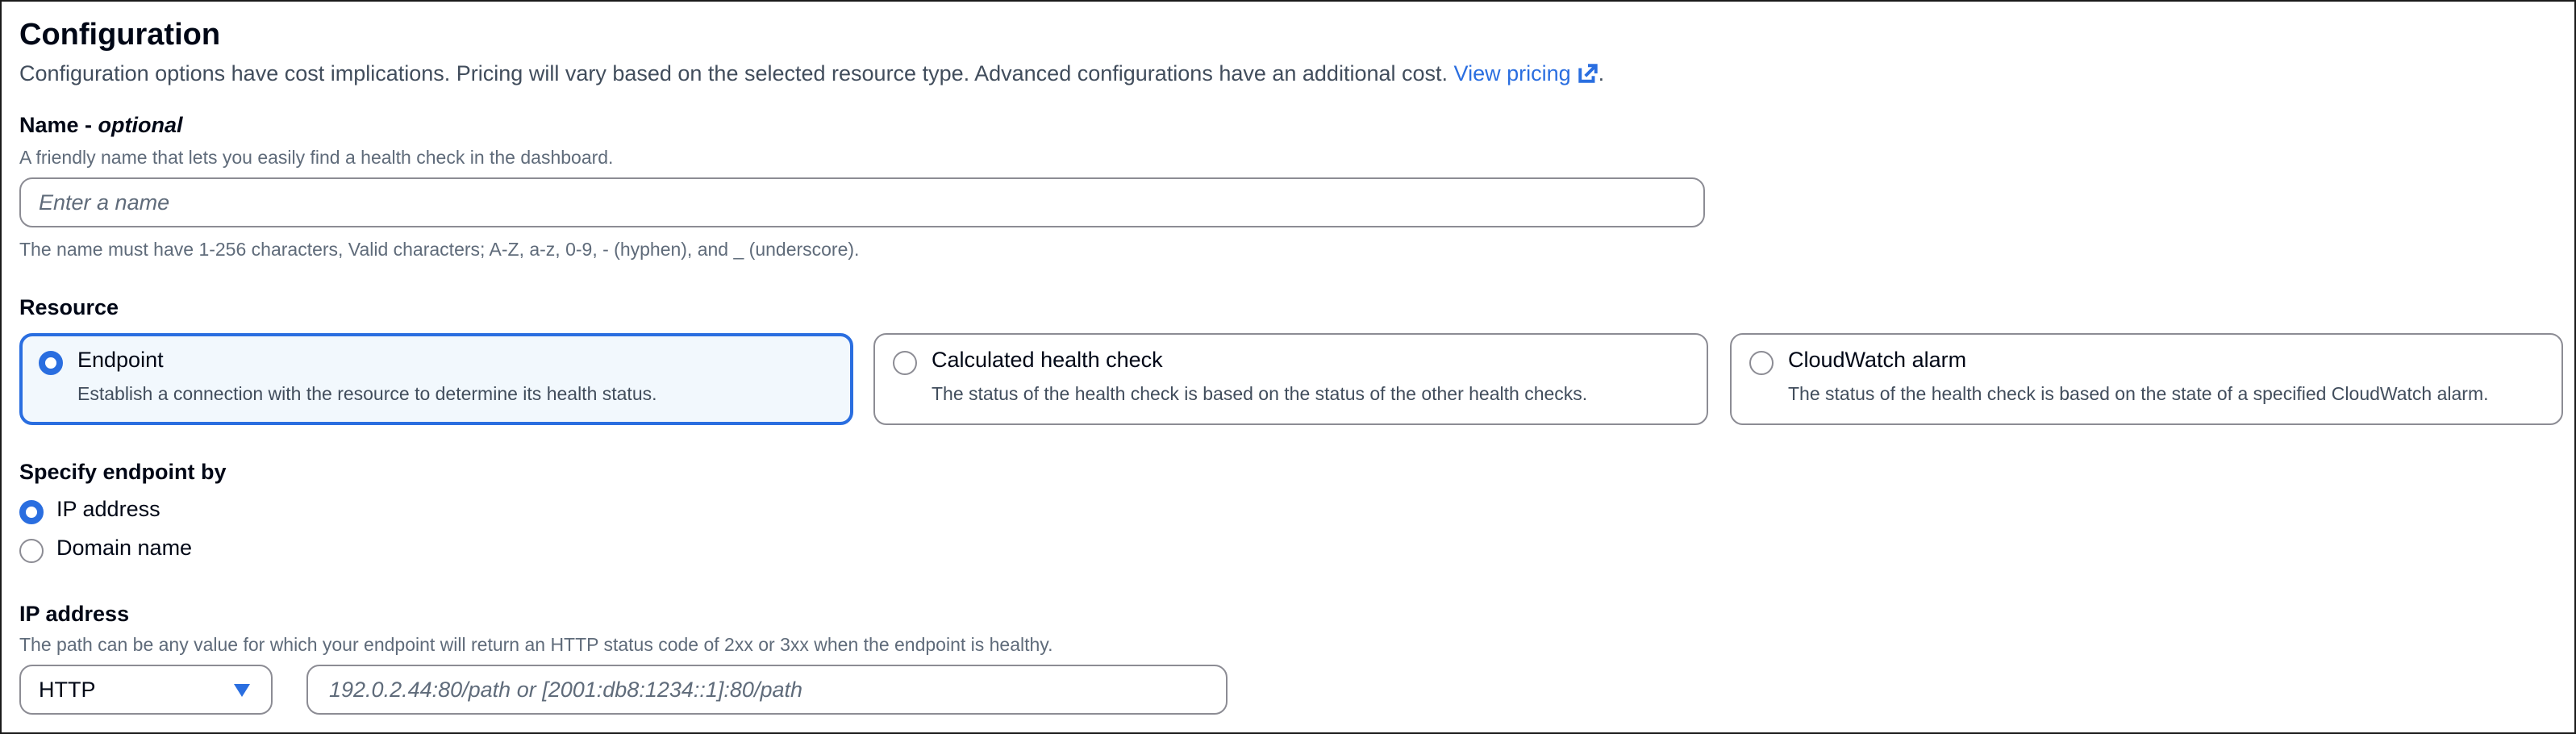 The image size is (2576, 734). What do you see at coordinates (51, 363) in the screenshot?
I see `radio-selected` at bounding box center [51, 363].